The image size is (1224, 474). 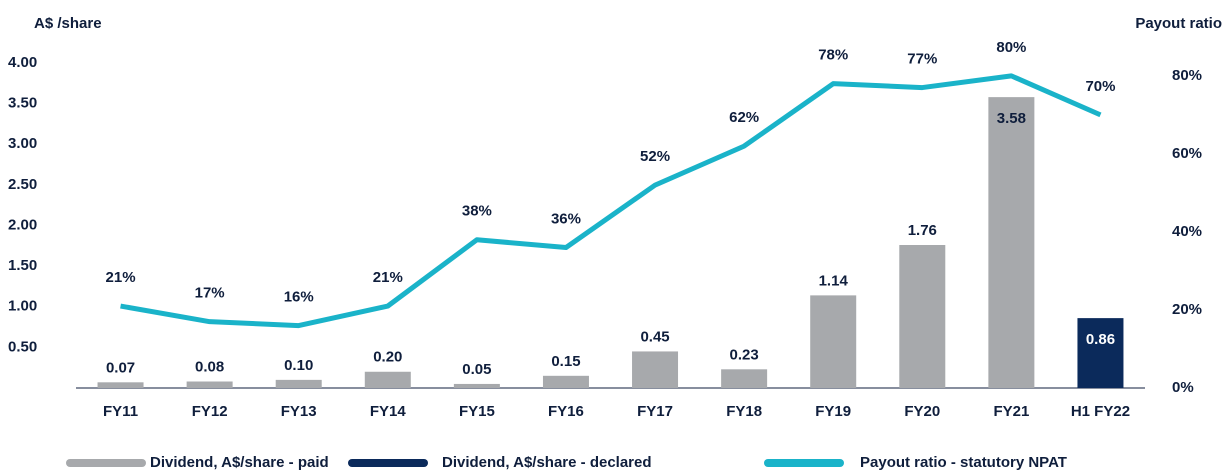 I want to click on bar-label: 0.45, so click(x=654, y=336).